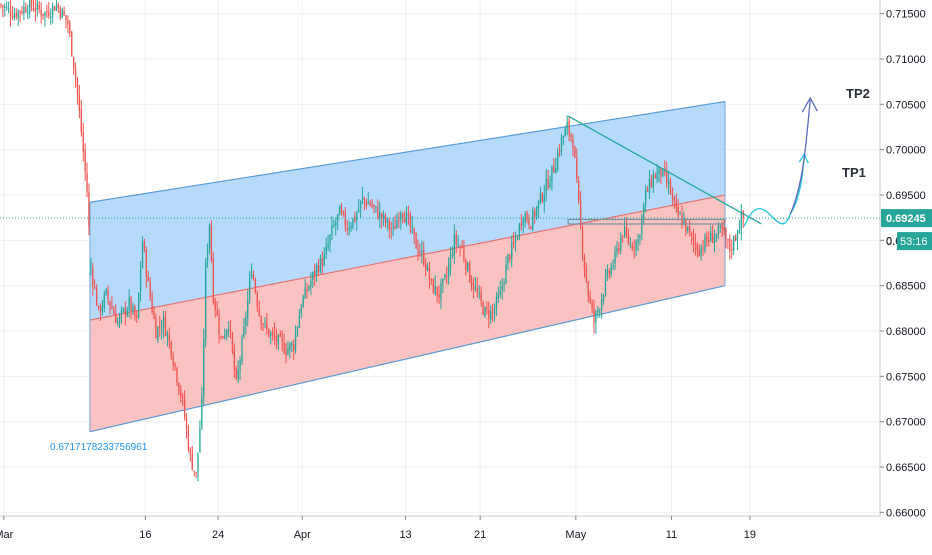 Image resolution: width=932 pixels, height=555 pixels. I want to click on descending-trendline, so click(664, 170).